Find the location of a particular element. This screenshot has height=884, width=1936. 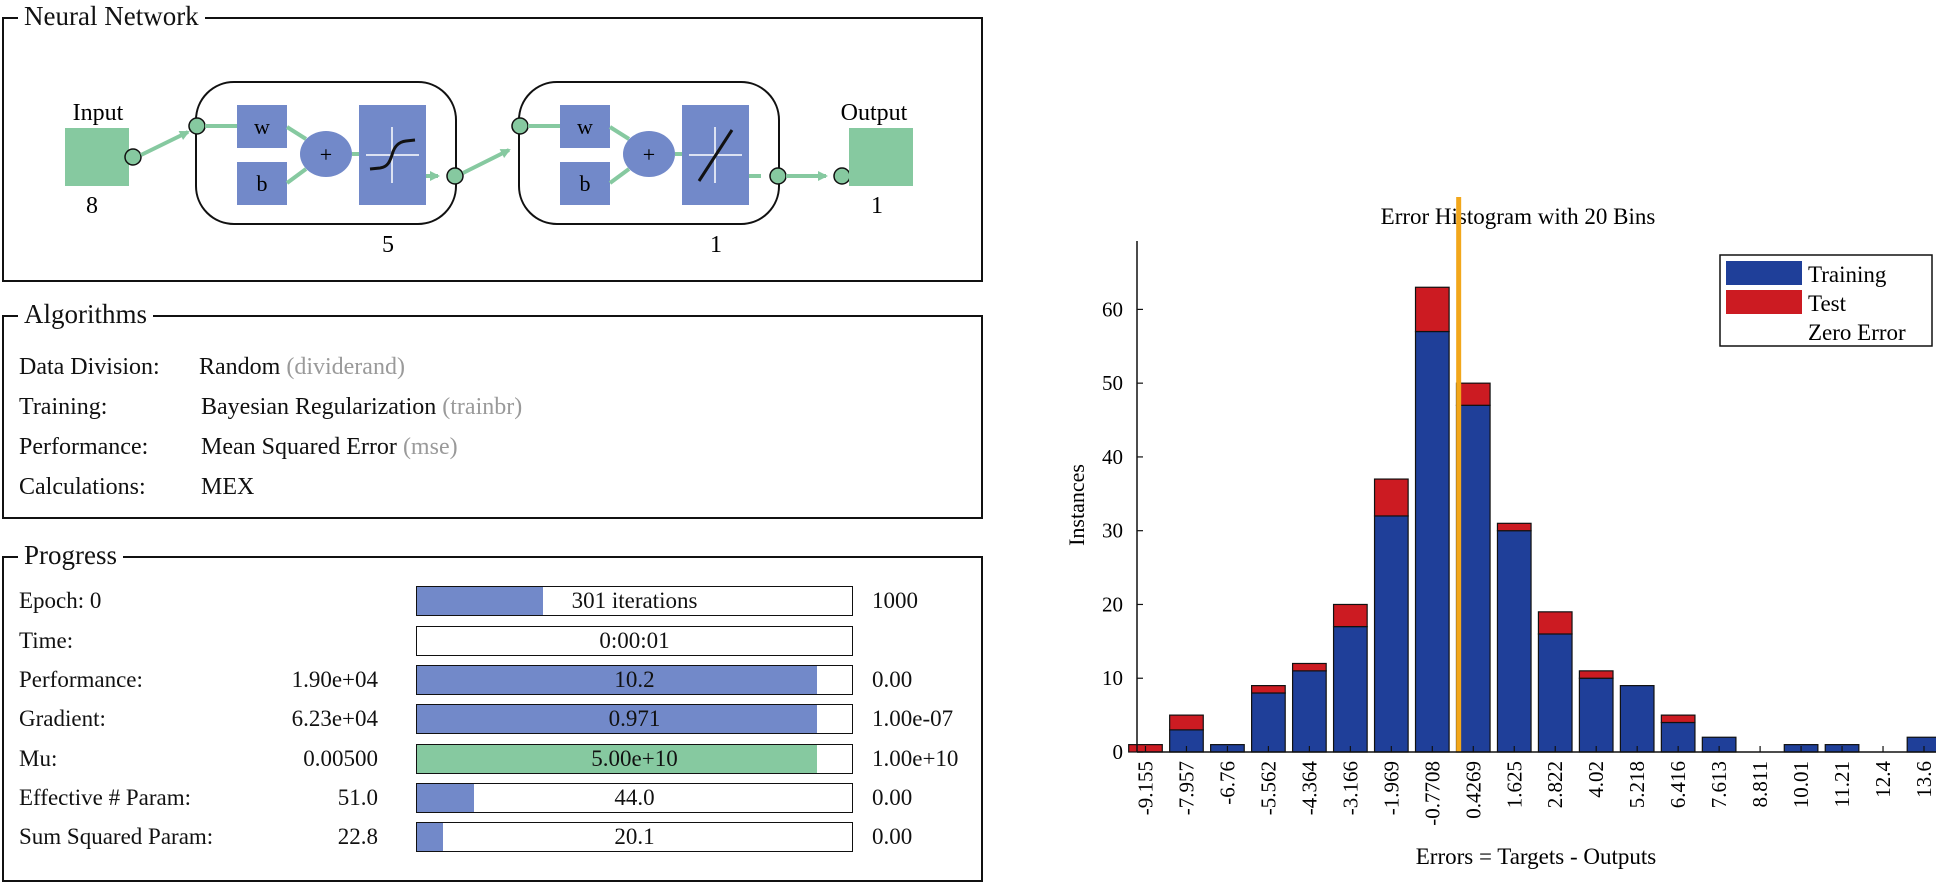

y-tick-label: 20 is located at coordinates (1112, 604).